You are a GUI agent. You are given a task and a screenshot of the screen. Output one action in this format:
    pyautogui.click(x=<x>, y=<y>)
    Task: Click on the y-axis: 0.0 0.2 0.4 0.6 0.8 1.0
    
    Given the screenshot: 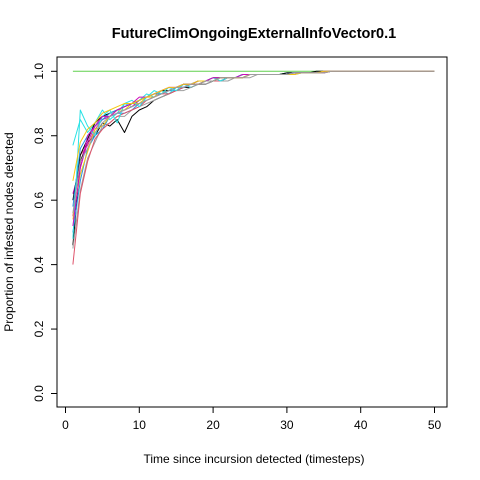 What is the action you would take?
    pyautogui.click(x=45, y=232)
    